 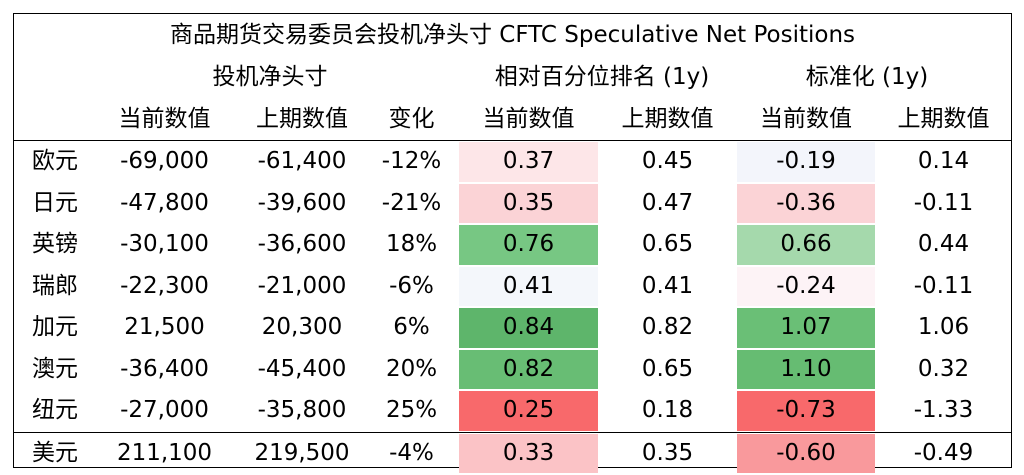 I want to click on table-cell-prev: -45,400, so click(x=302, y=368).